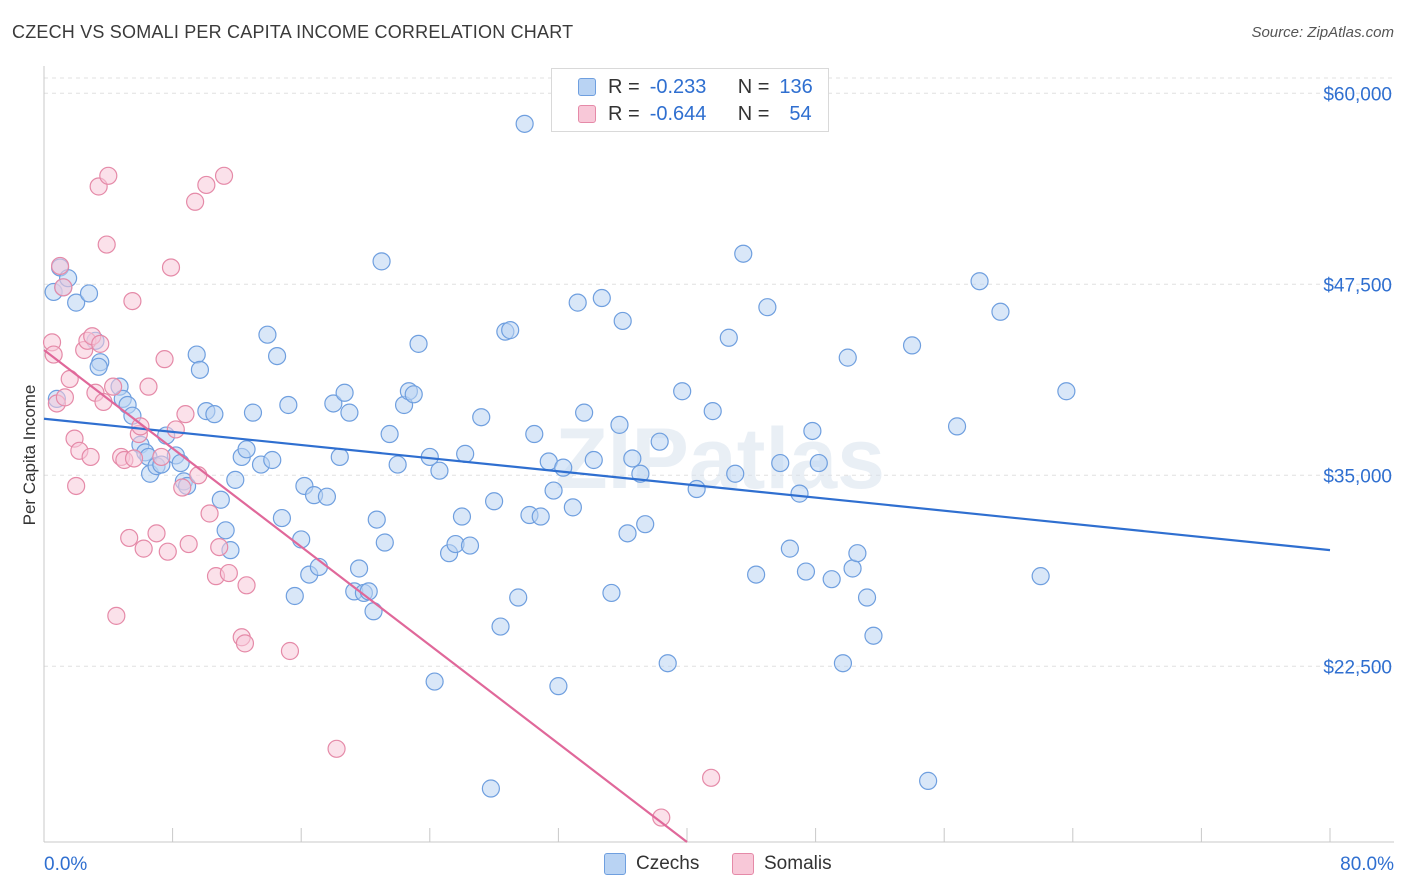 This screenshot has width=1406, height=892. What do you see at coordinates (615, 864) in the screenshot?
I see `czechs-legend-swatch` at bounding box center [615, 864].